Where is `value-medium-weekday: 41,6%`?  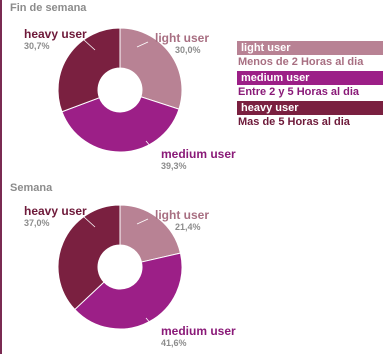 value-medium-weekday: 41,6% is located at coordinates (174, 343).